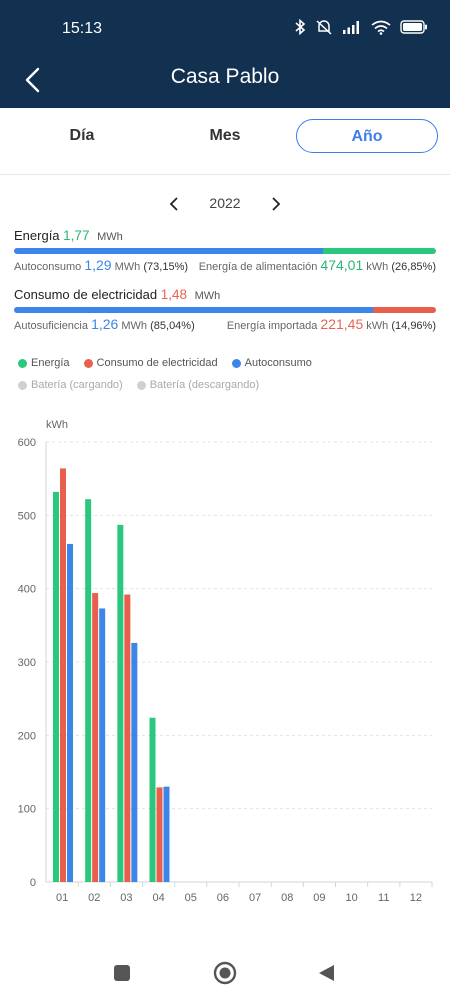 The width and height of the screenshot is (450, 1000). What do you see at coordinates (166, 267) in the screenshot?
I see `self-consumption-pct: (73,15%)` at bounding box center [166, 267].